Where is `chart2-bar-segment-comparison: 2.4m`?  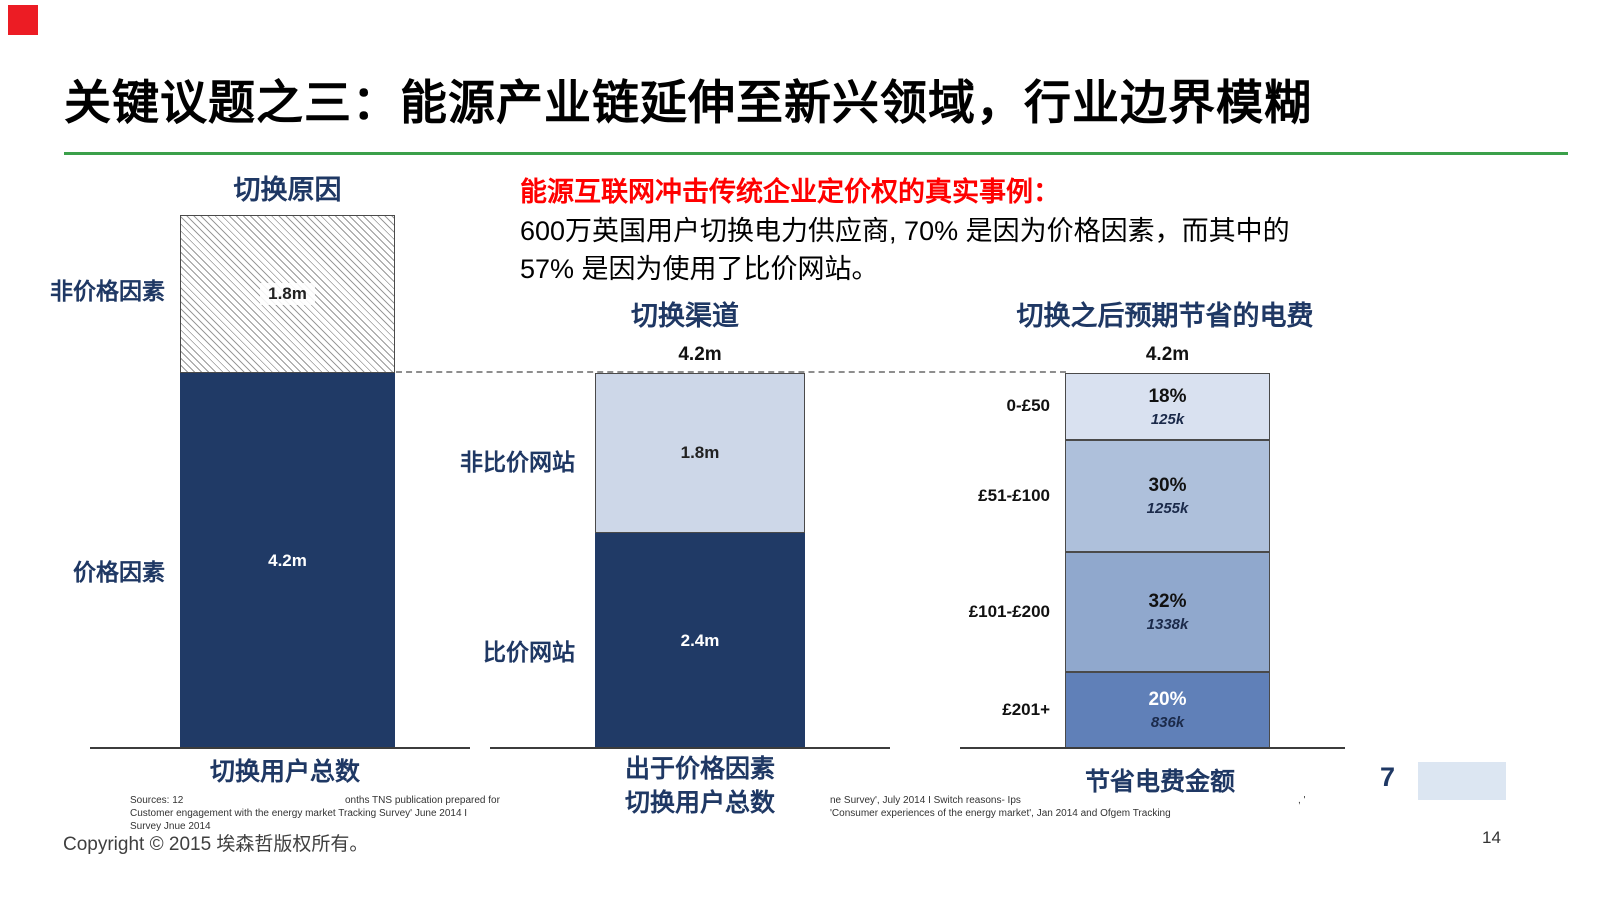
chart2-bar-segment-comparison: 2.4m is located at coordinates (700, 640).